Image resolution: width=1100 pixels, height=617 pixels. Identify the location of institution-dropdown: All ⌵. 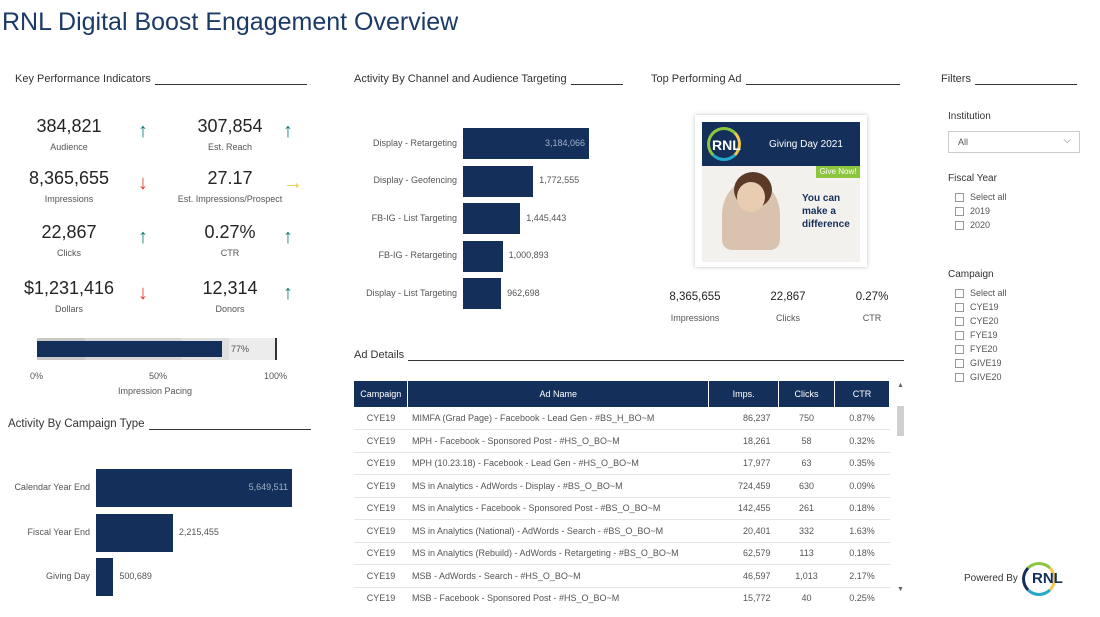
(1014, 142).